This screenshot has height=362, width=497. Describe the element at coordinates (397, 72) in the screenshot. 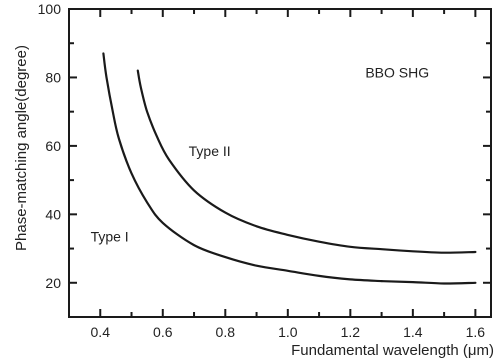

I see `annotation-bbo-shg: BBO SHG` at that location.